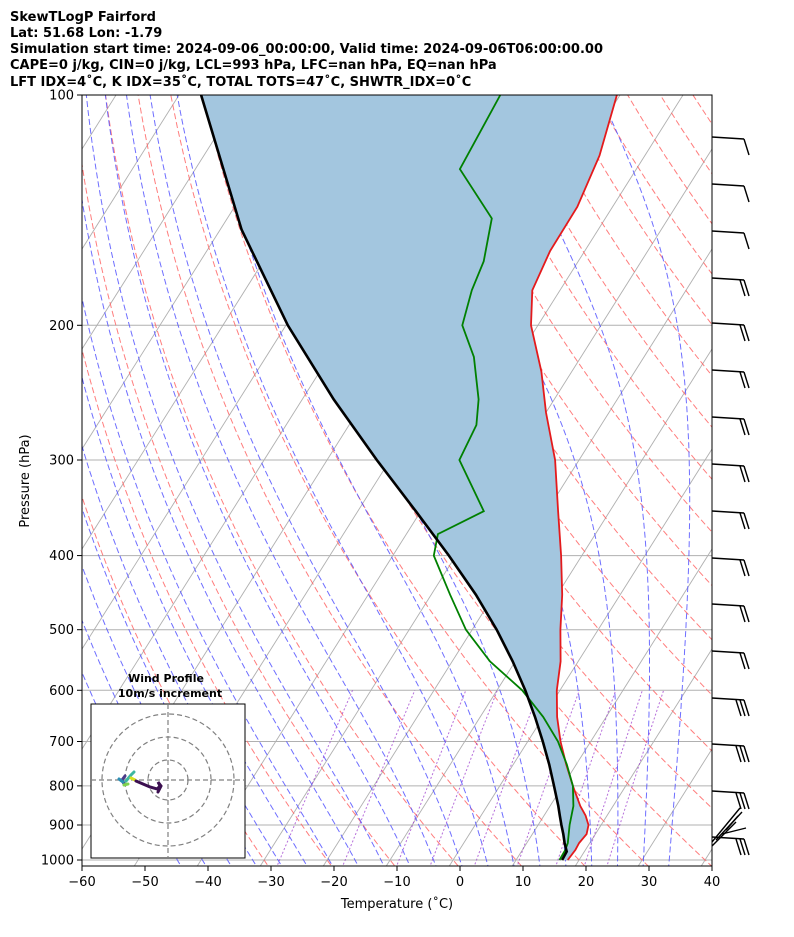 This screenshot has width=794, height=937. I want to click on x-tick-label: 30, so click(649, 882).